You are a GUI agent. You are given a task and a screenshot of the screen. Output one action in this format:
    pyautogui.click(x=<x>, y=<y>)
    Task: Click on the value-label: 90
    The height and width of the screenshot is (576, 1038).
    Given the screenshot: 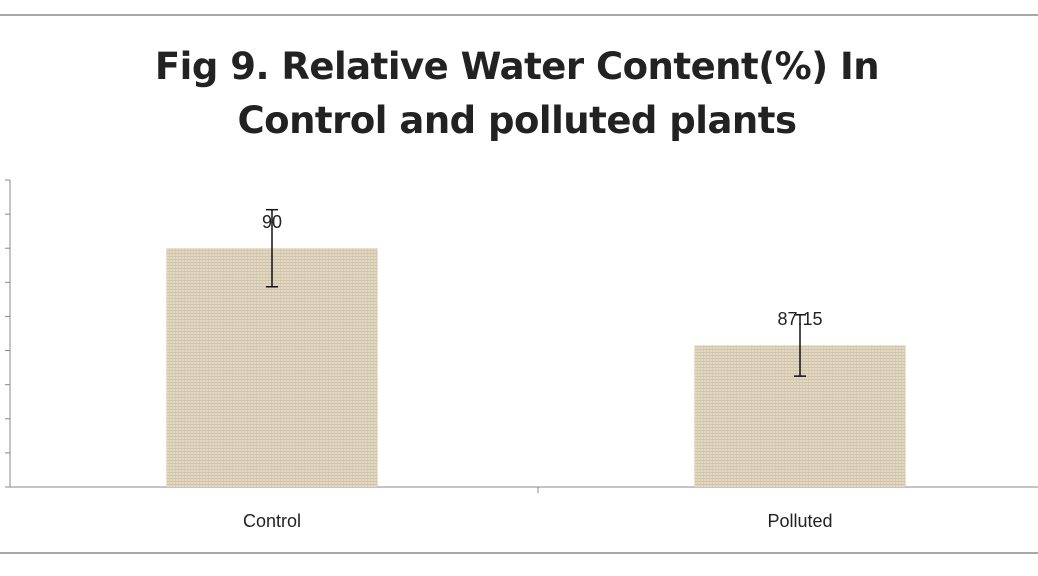 What is the action you would take?
    pyautogui.click(x=272, y=222)
    